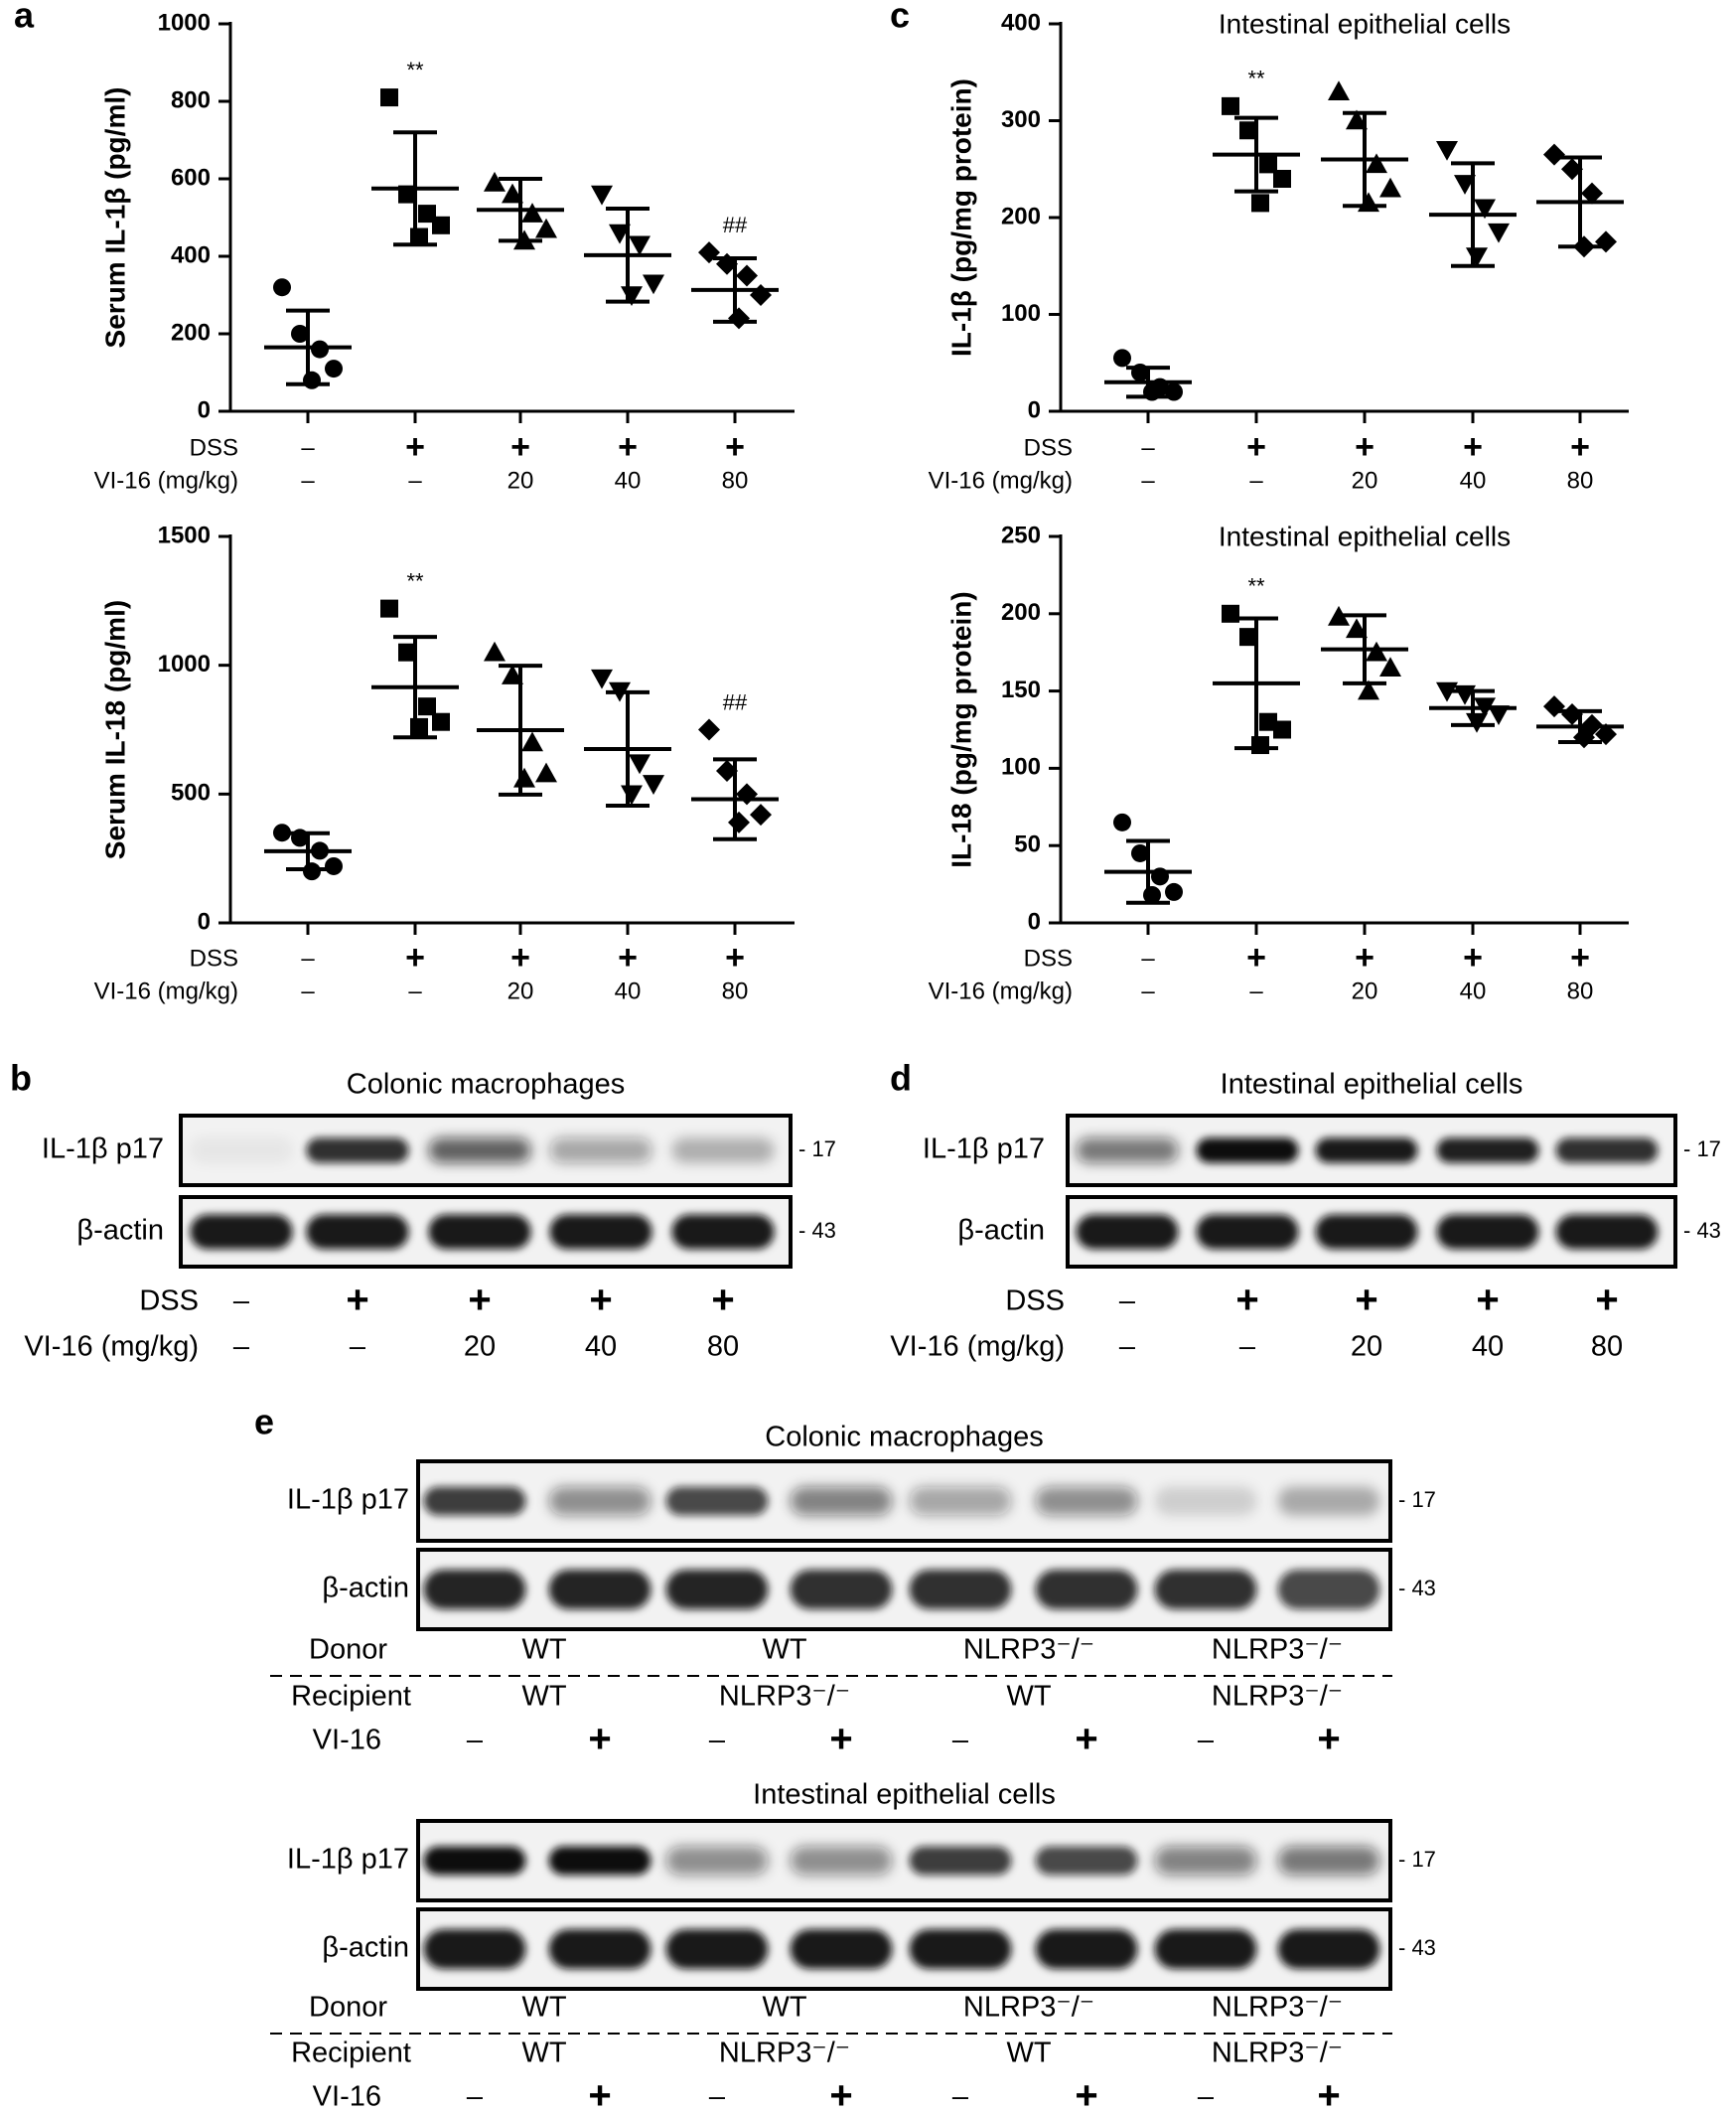  What do you see at coordinates (1021, 690) in the screenshot?
I see `y-tick-label: 150` at bounding box center [1021, 690].